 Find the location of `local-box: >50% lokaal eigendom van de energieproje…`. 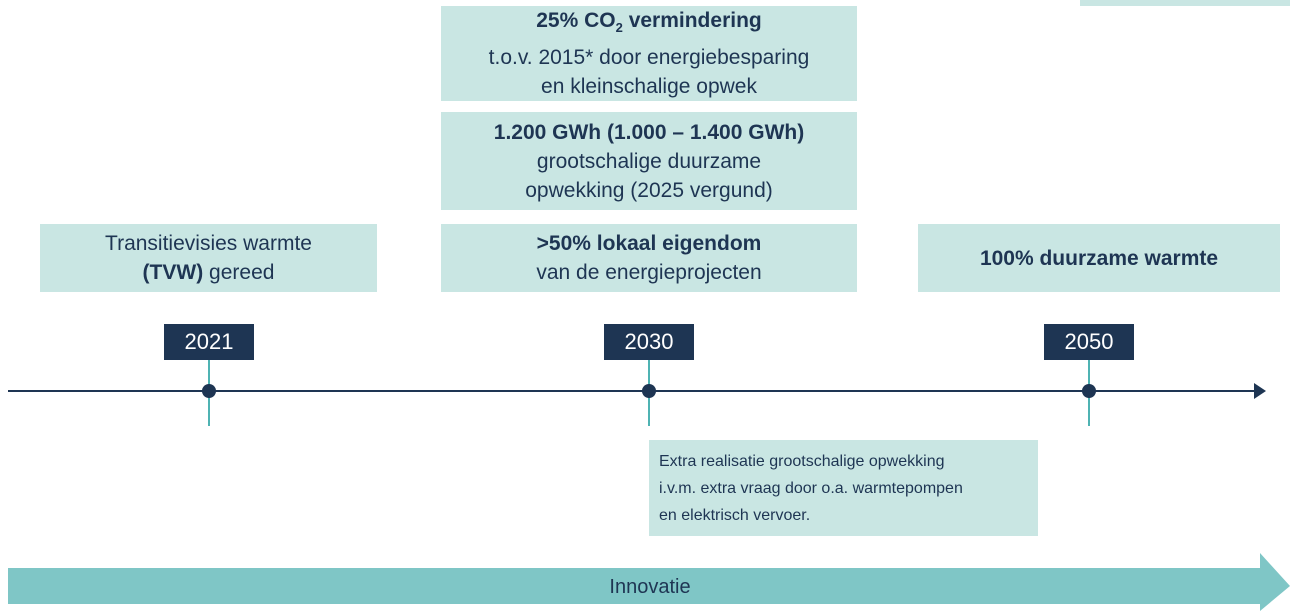

local-box: >50% lokaal eigendom van de energieproje… is located at coordinates (649, 258).